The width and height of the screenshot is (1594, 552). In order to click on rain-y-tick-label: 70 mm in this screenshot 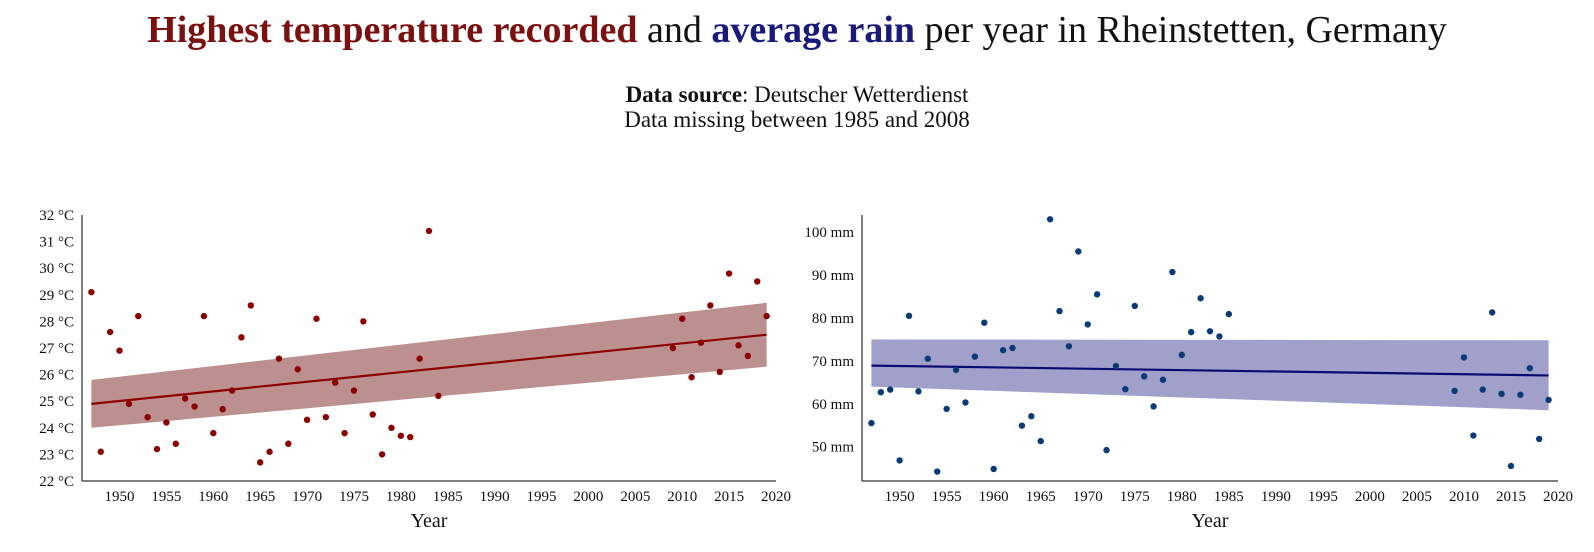, I will do `click(833, 362)`.